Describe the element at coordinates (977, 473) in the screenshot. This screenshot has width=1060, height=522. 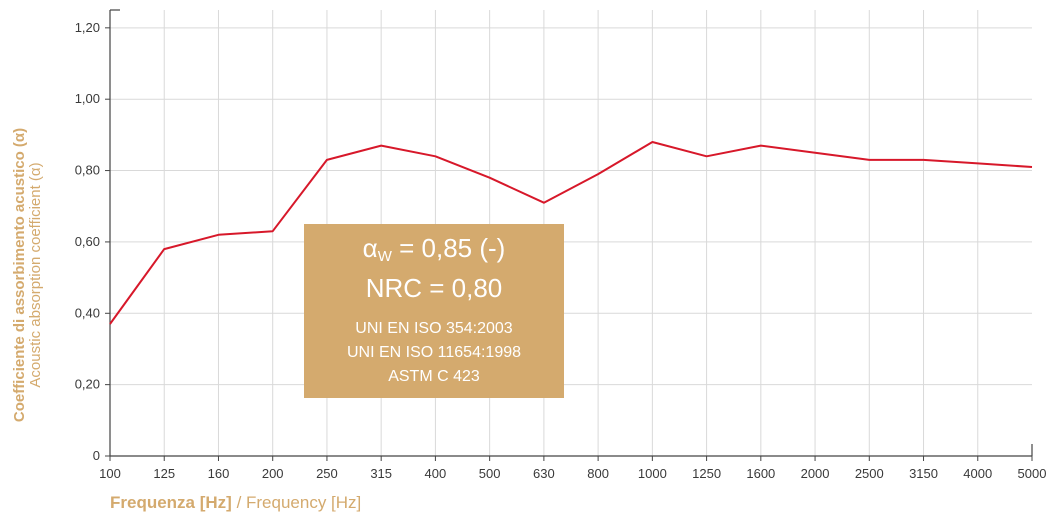
I see `x-tick-label: 4000` at that location.